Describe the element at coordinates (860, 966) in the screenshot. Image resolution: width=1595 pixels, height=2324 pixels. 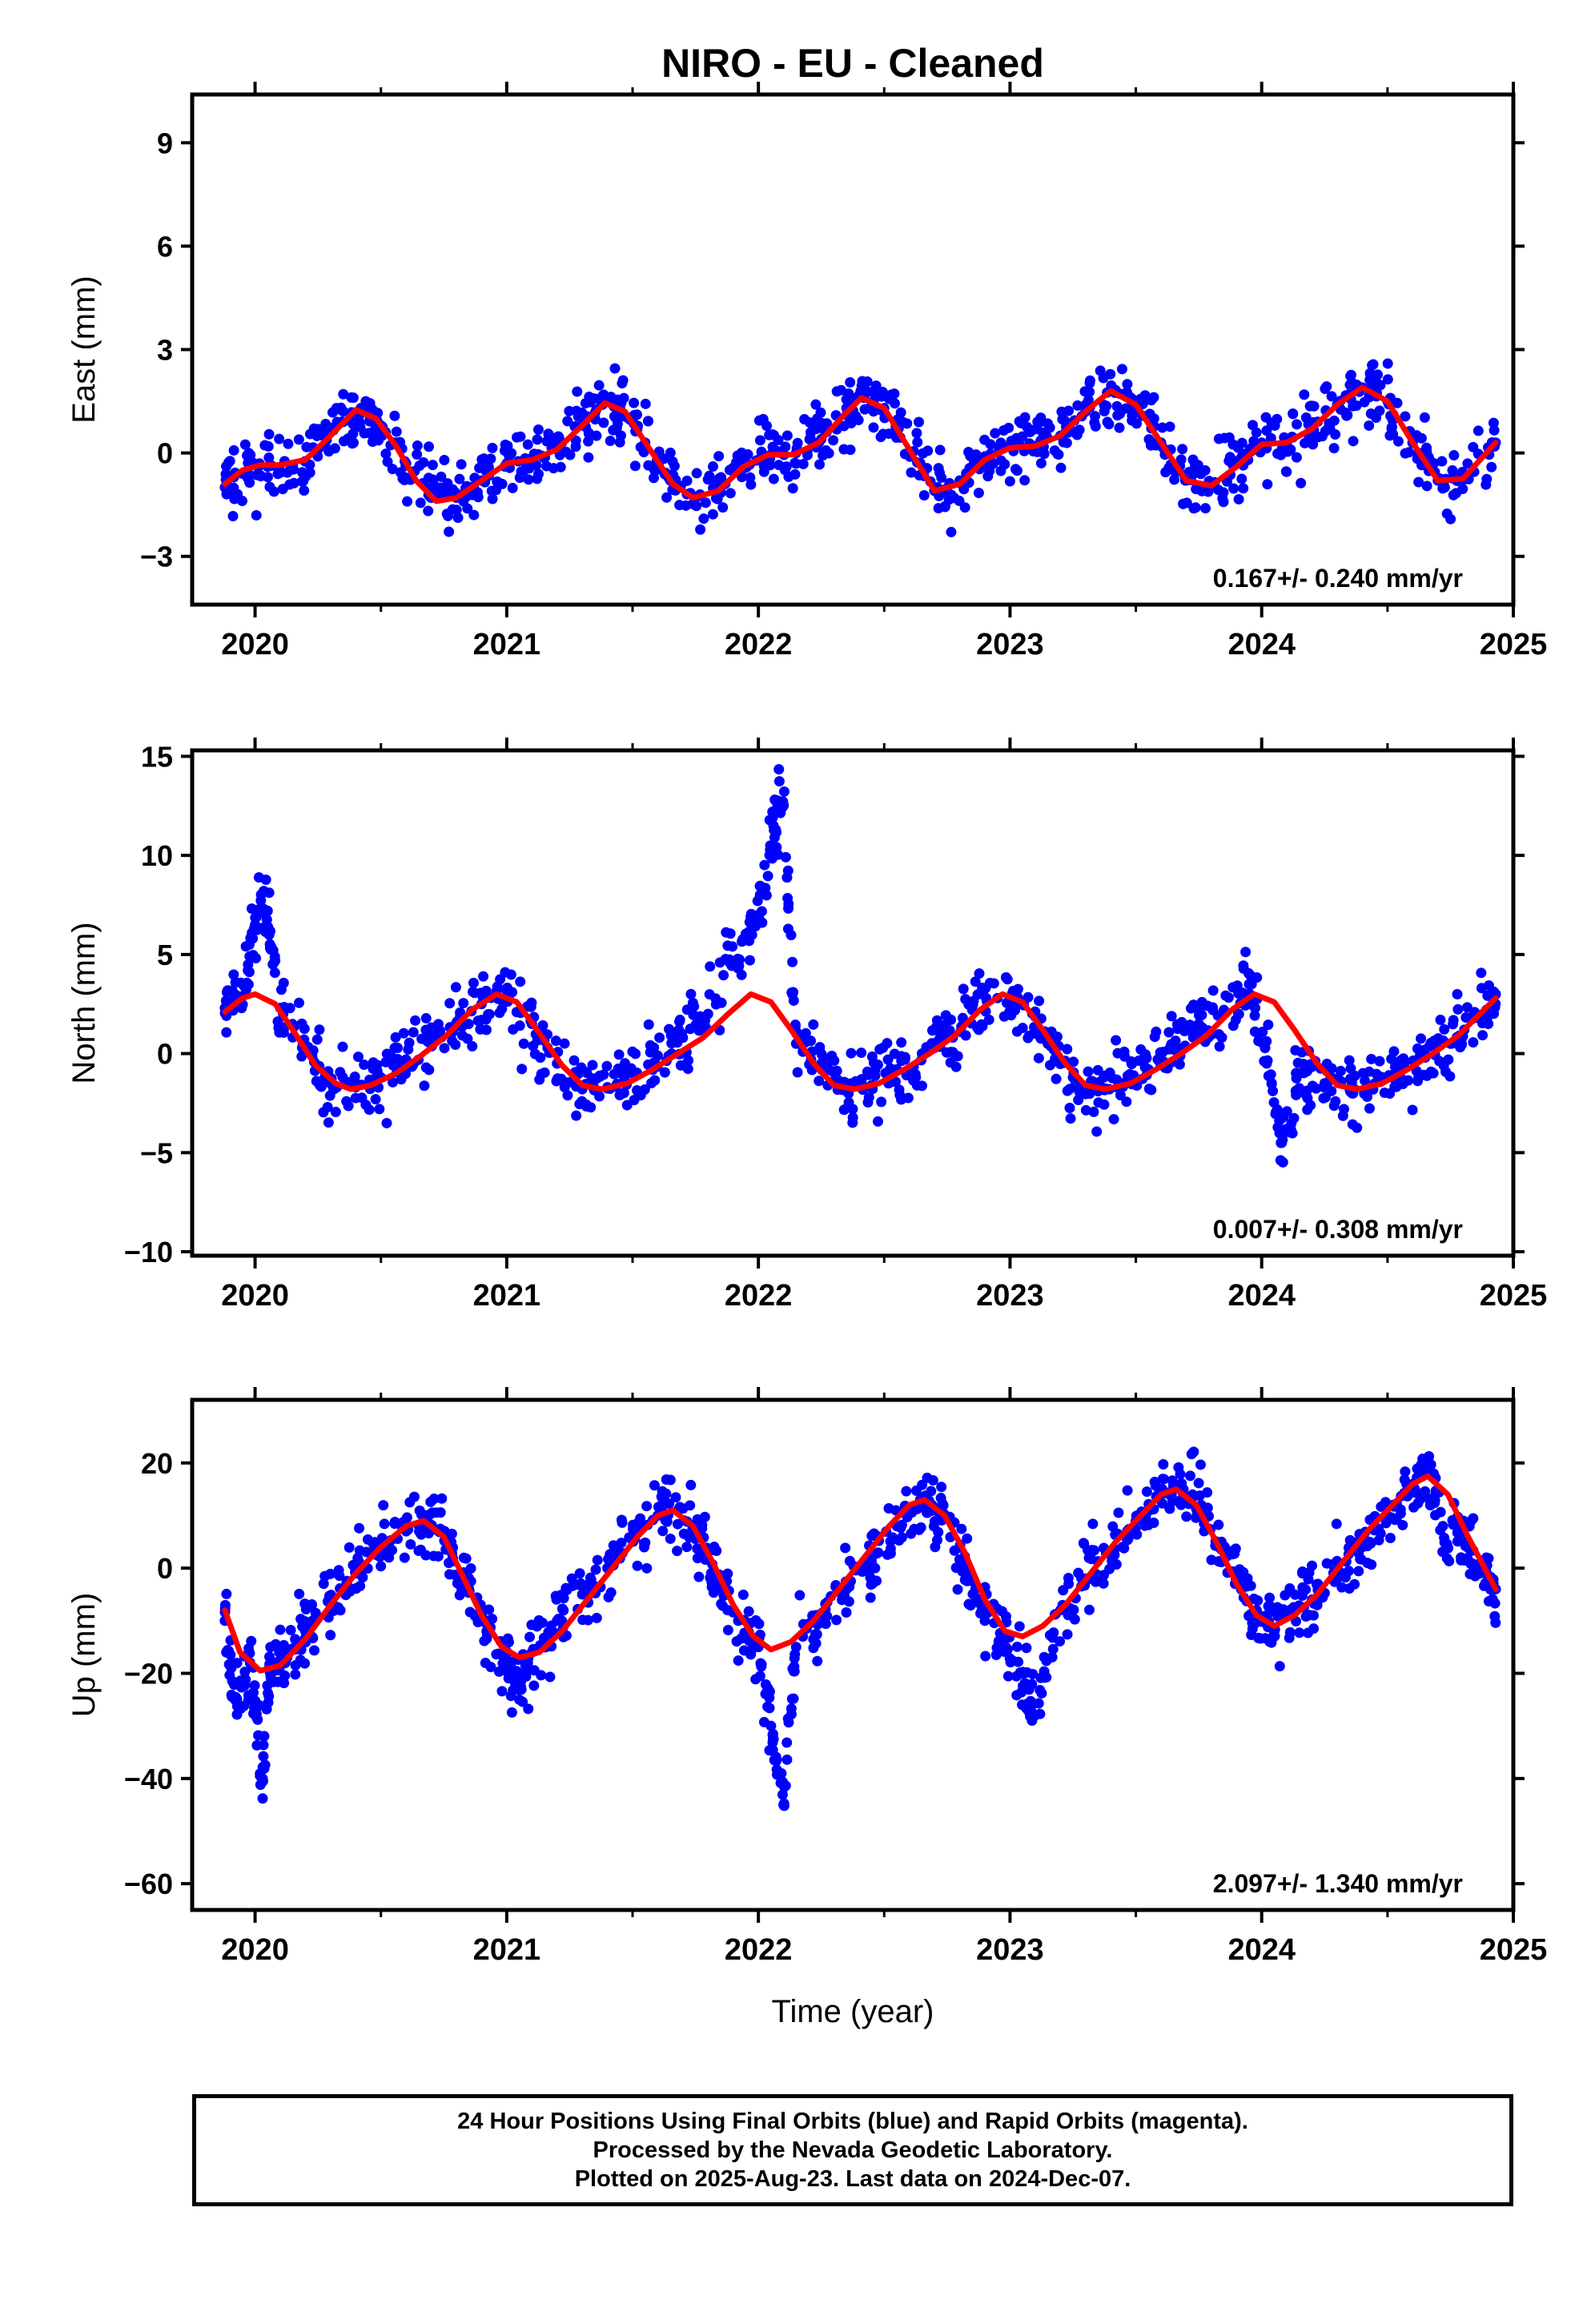
I see `scatter-points` at that location.